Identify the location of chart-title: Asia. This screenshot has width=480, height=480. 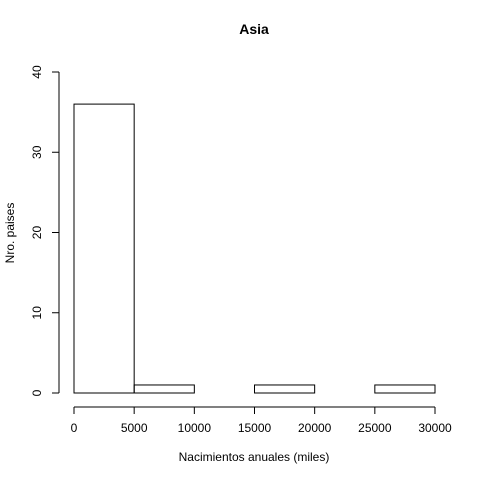
(254, 29).